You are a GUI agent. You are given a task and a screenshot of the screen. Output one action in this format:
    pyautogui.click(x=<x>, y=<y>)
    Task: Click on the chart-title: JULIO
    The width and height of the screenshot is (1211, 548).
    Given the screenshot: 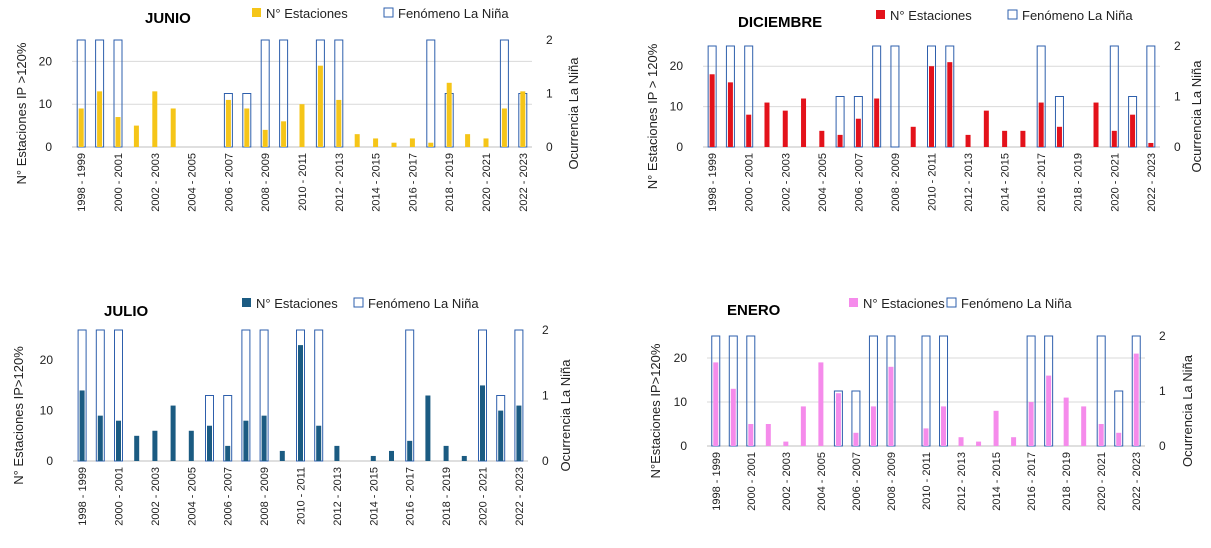 What is the action you would take?
    pyautogui.click(x=126, y=311)
    